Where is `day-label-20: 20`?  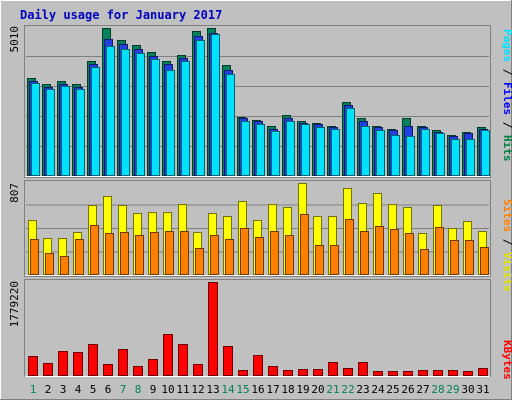 day-label-20: 20 is located at coordinates (317, 389).